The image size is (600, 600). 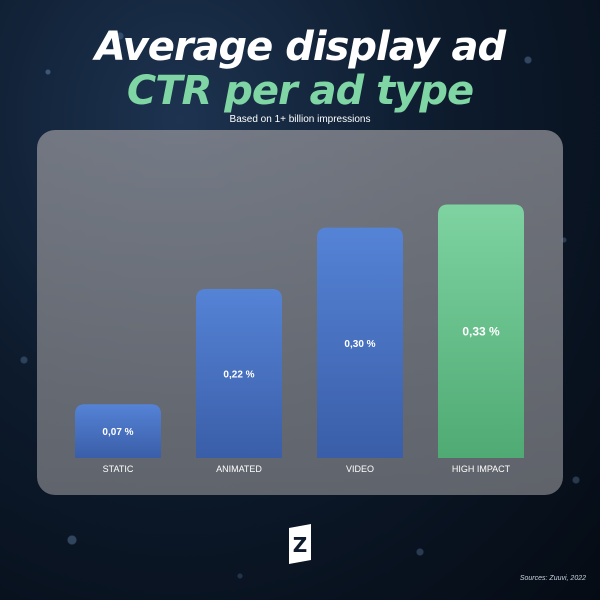 I want to click on source-note: Sources: Zuuvi, 2022, so click(x=552, y=578).